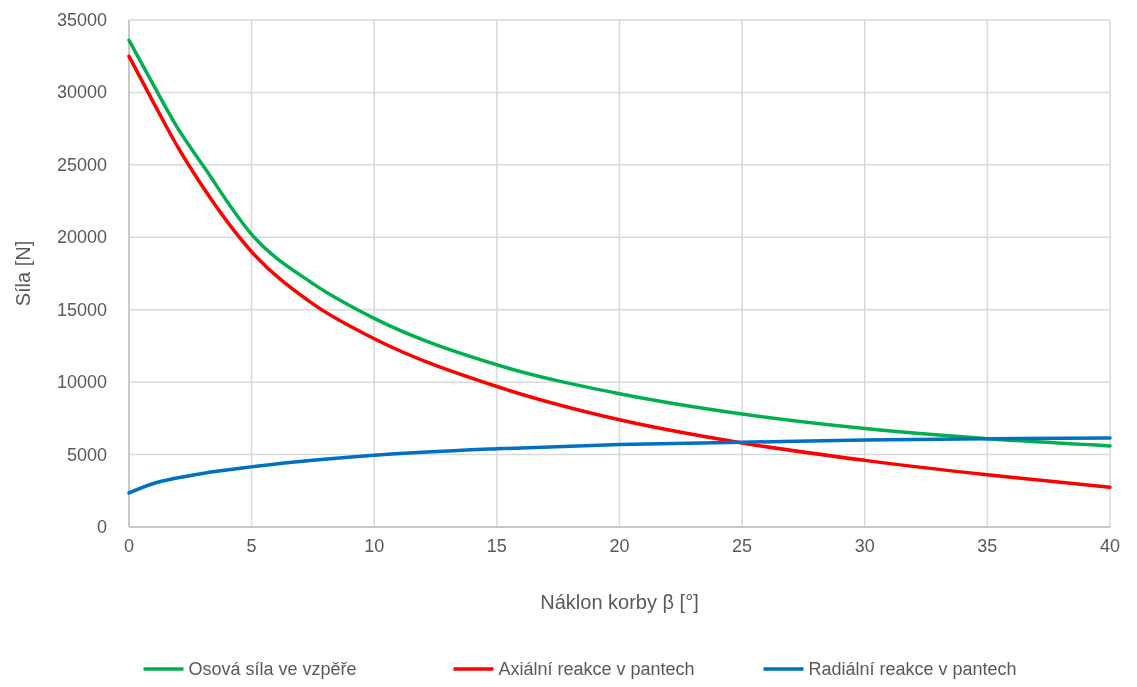 This screenshot has height=687, width=1137. Describe the element at coordinates (81, 92) in the screenshot. I see `y-tick-label: 30000` at that location.